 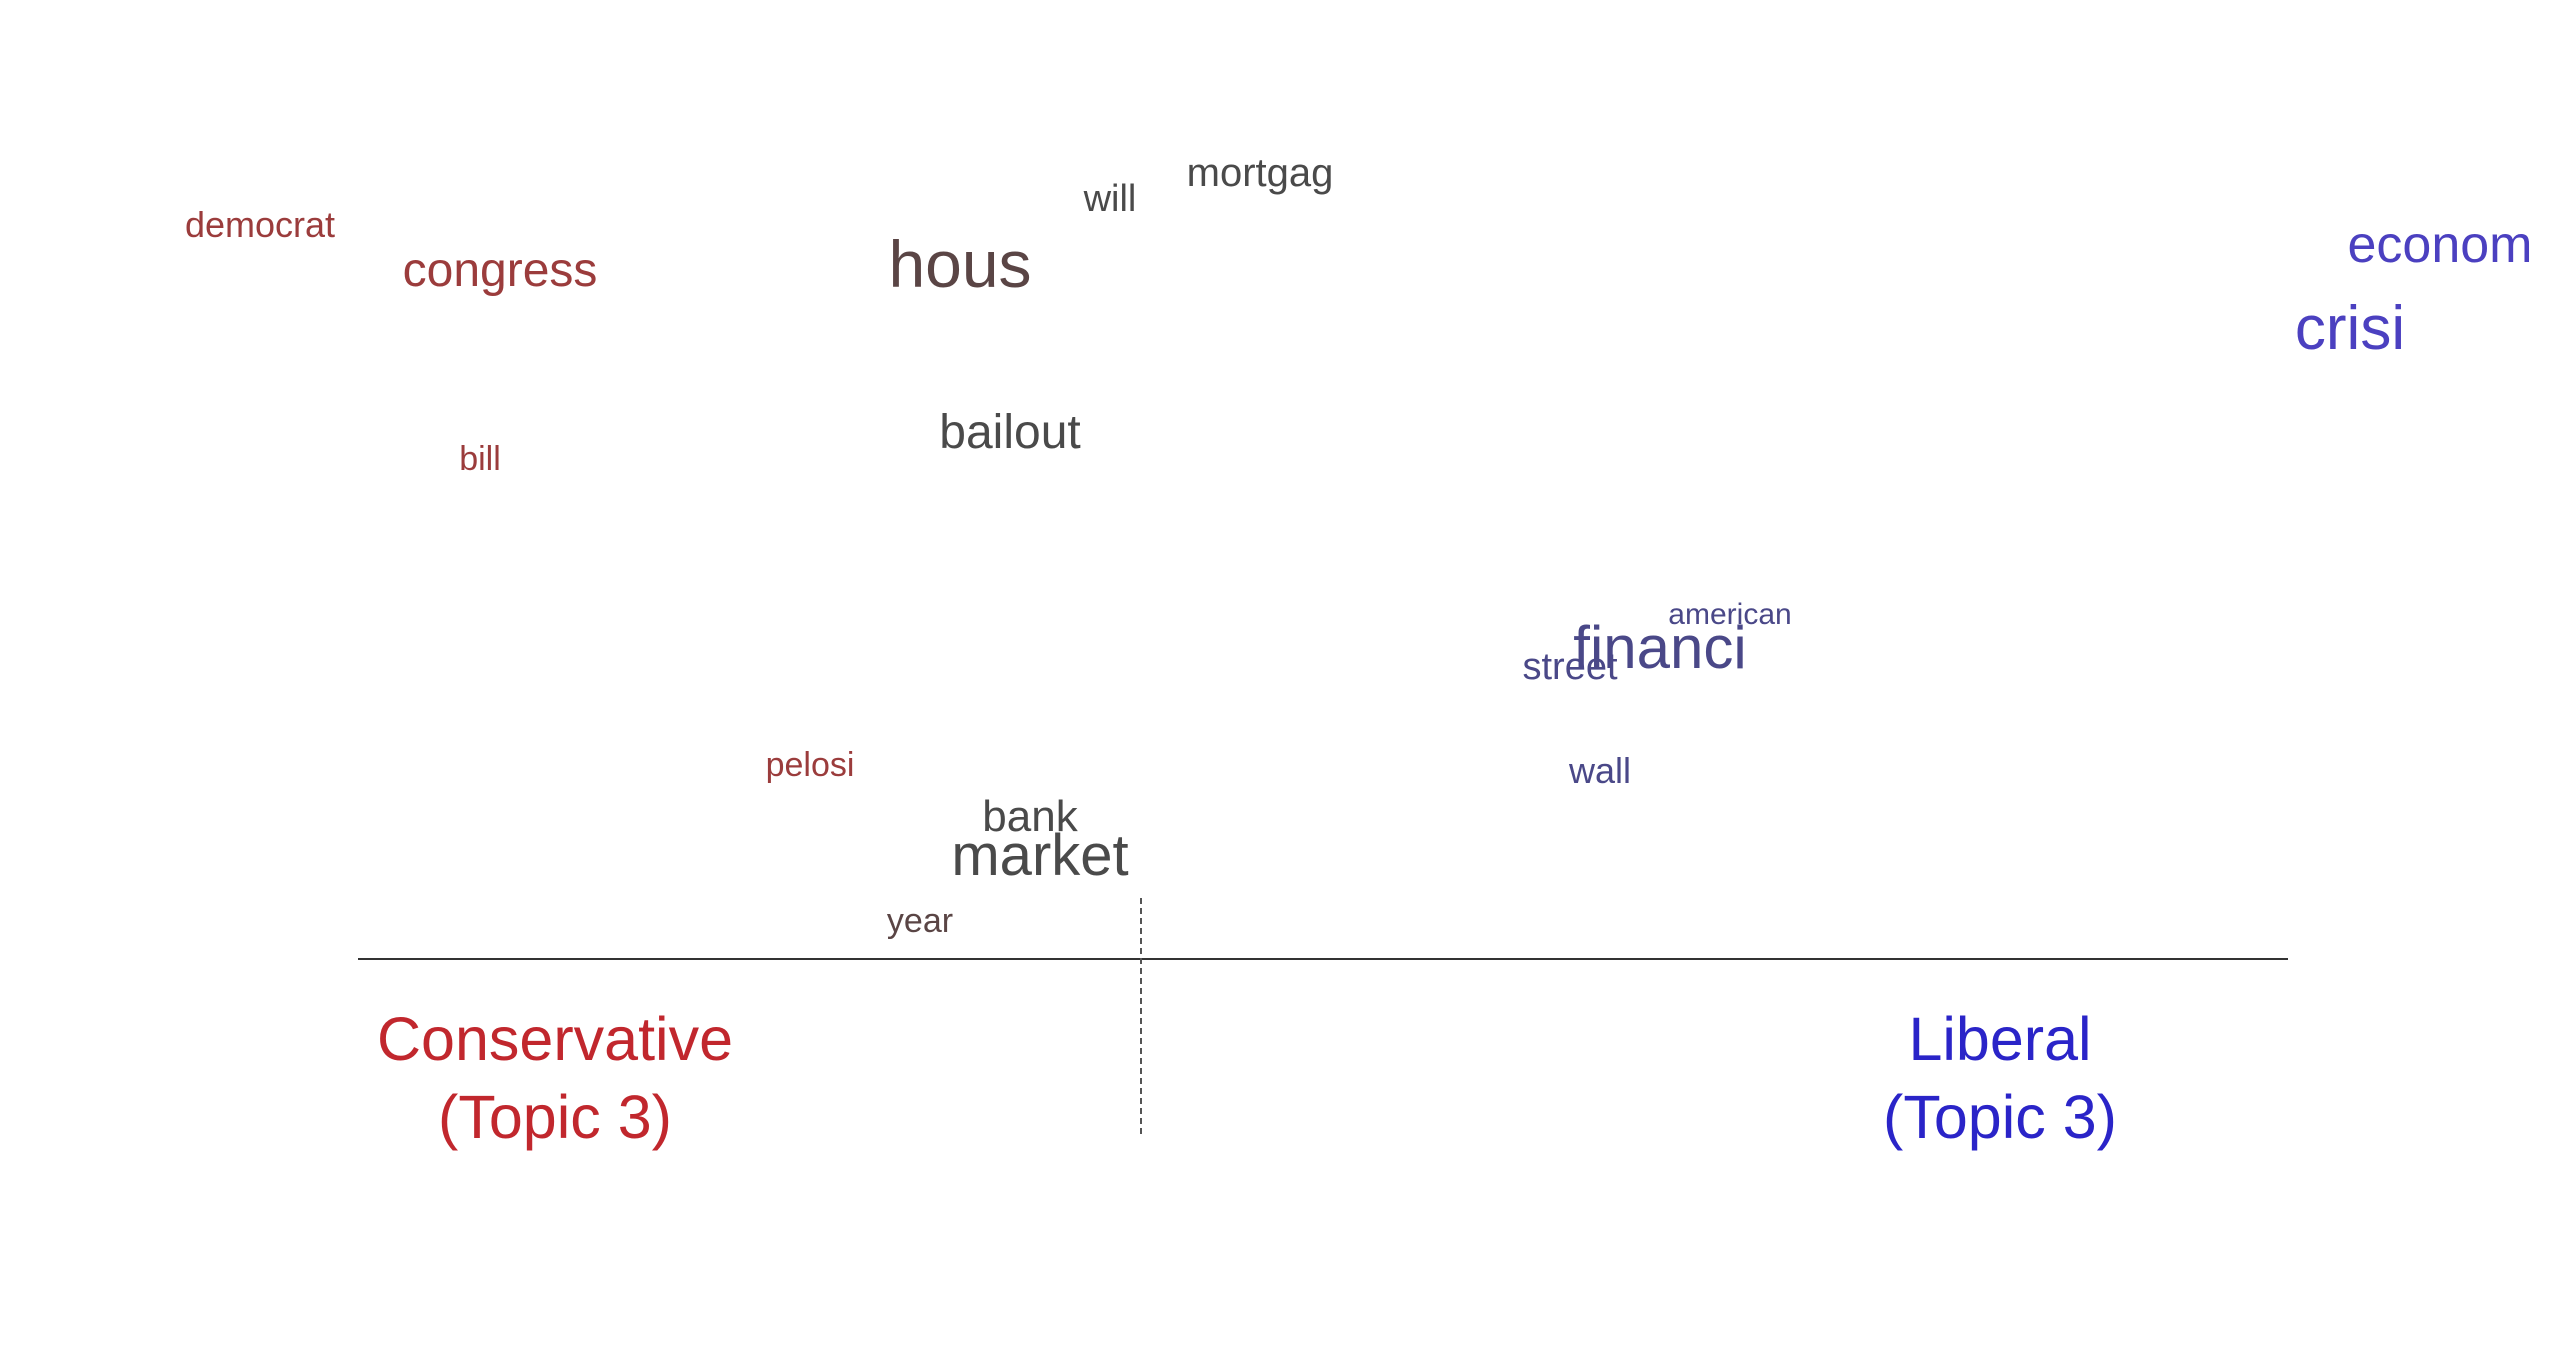 I want to click on word-pelosi: pelosi, so click(x=810, y=764).